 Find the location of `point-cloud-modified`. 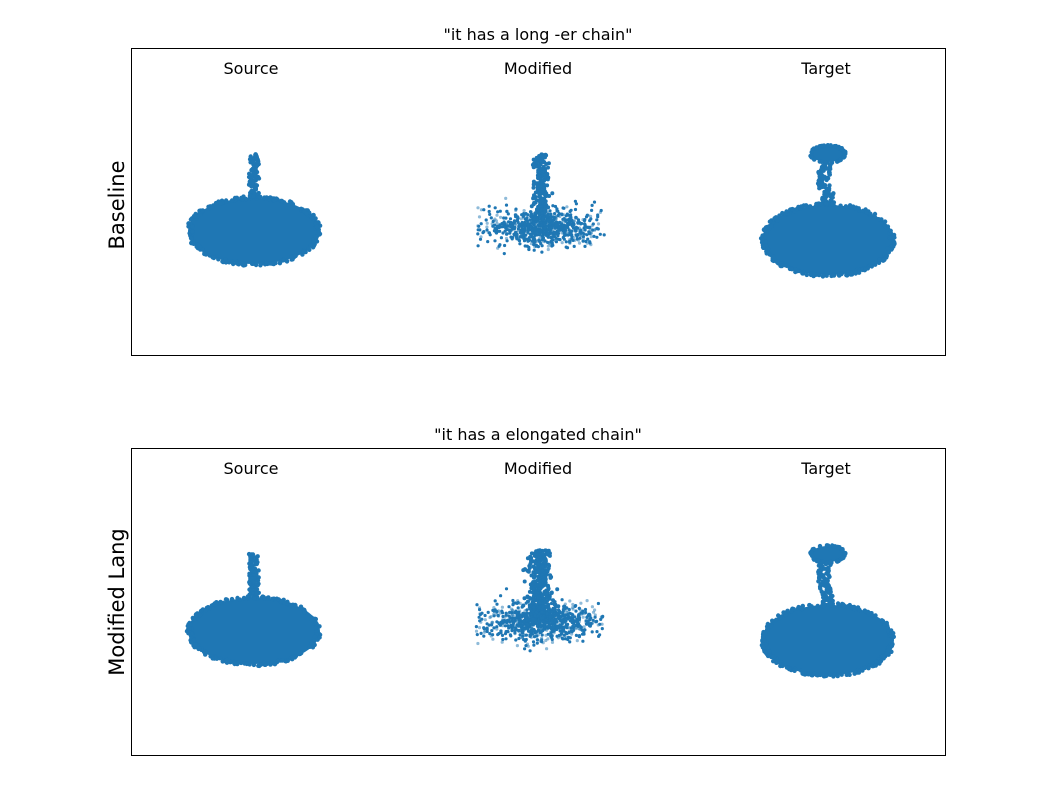

point-cloud-modified is located at coordinates (539, 600).